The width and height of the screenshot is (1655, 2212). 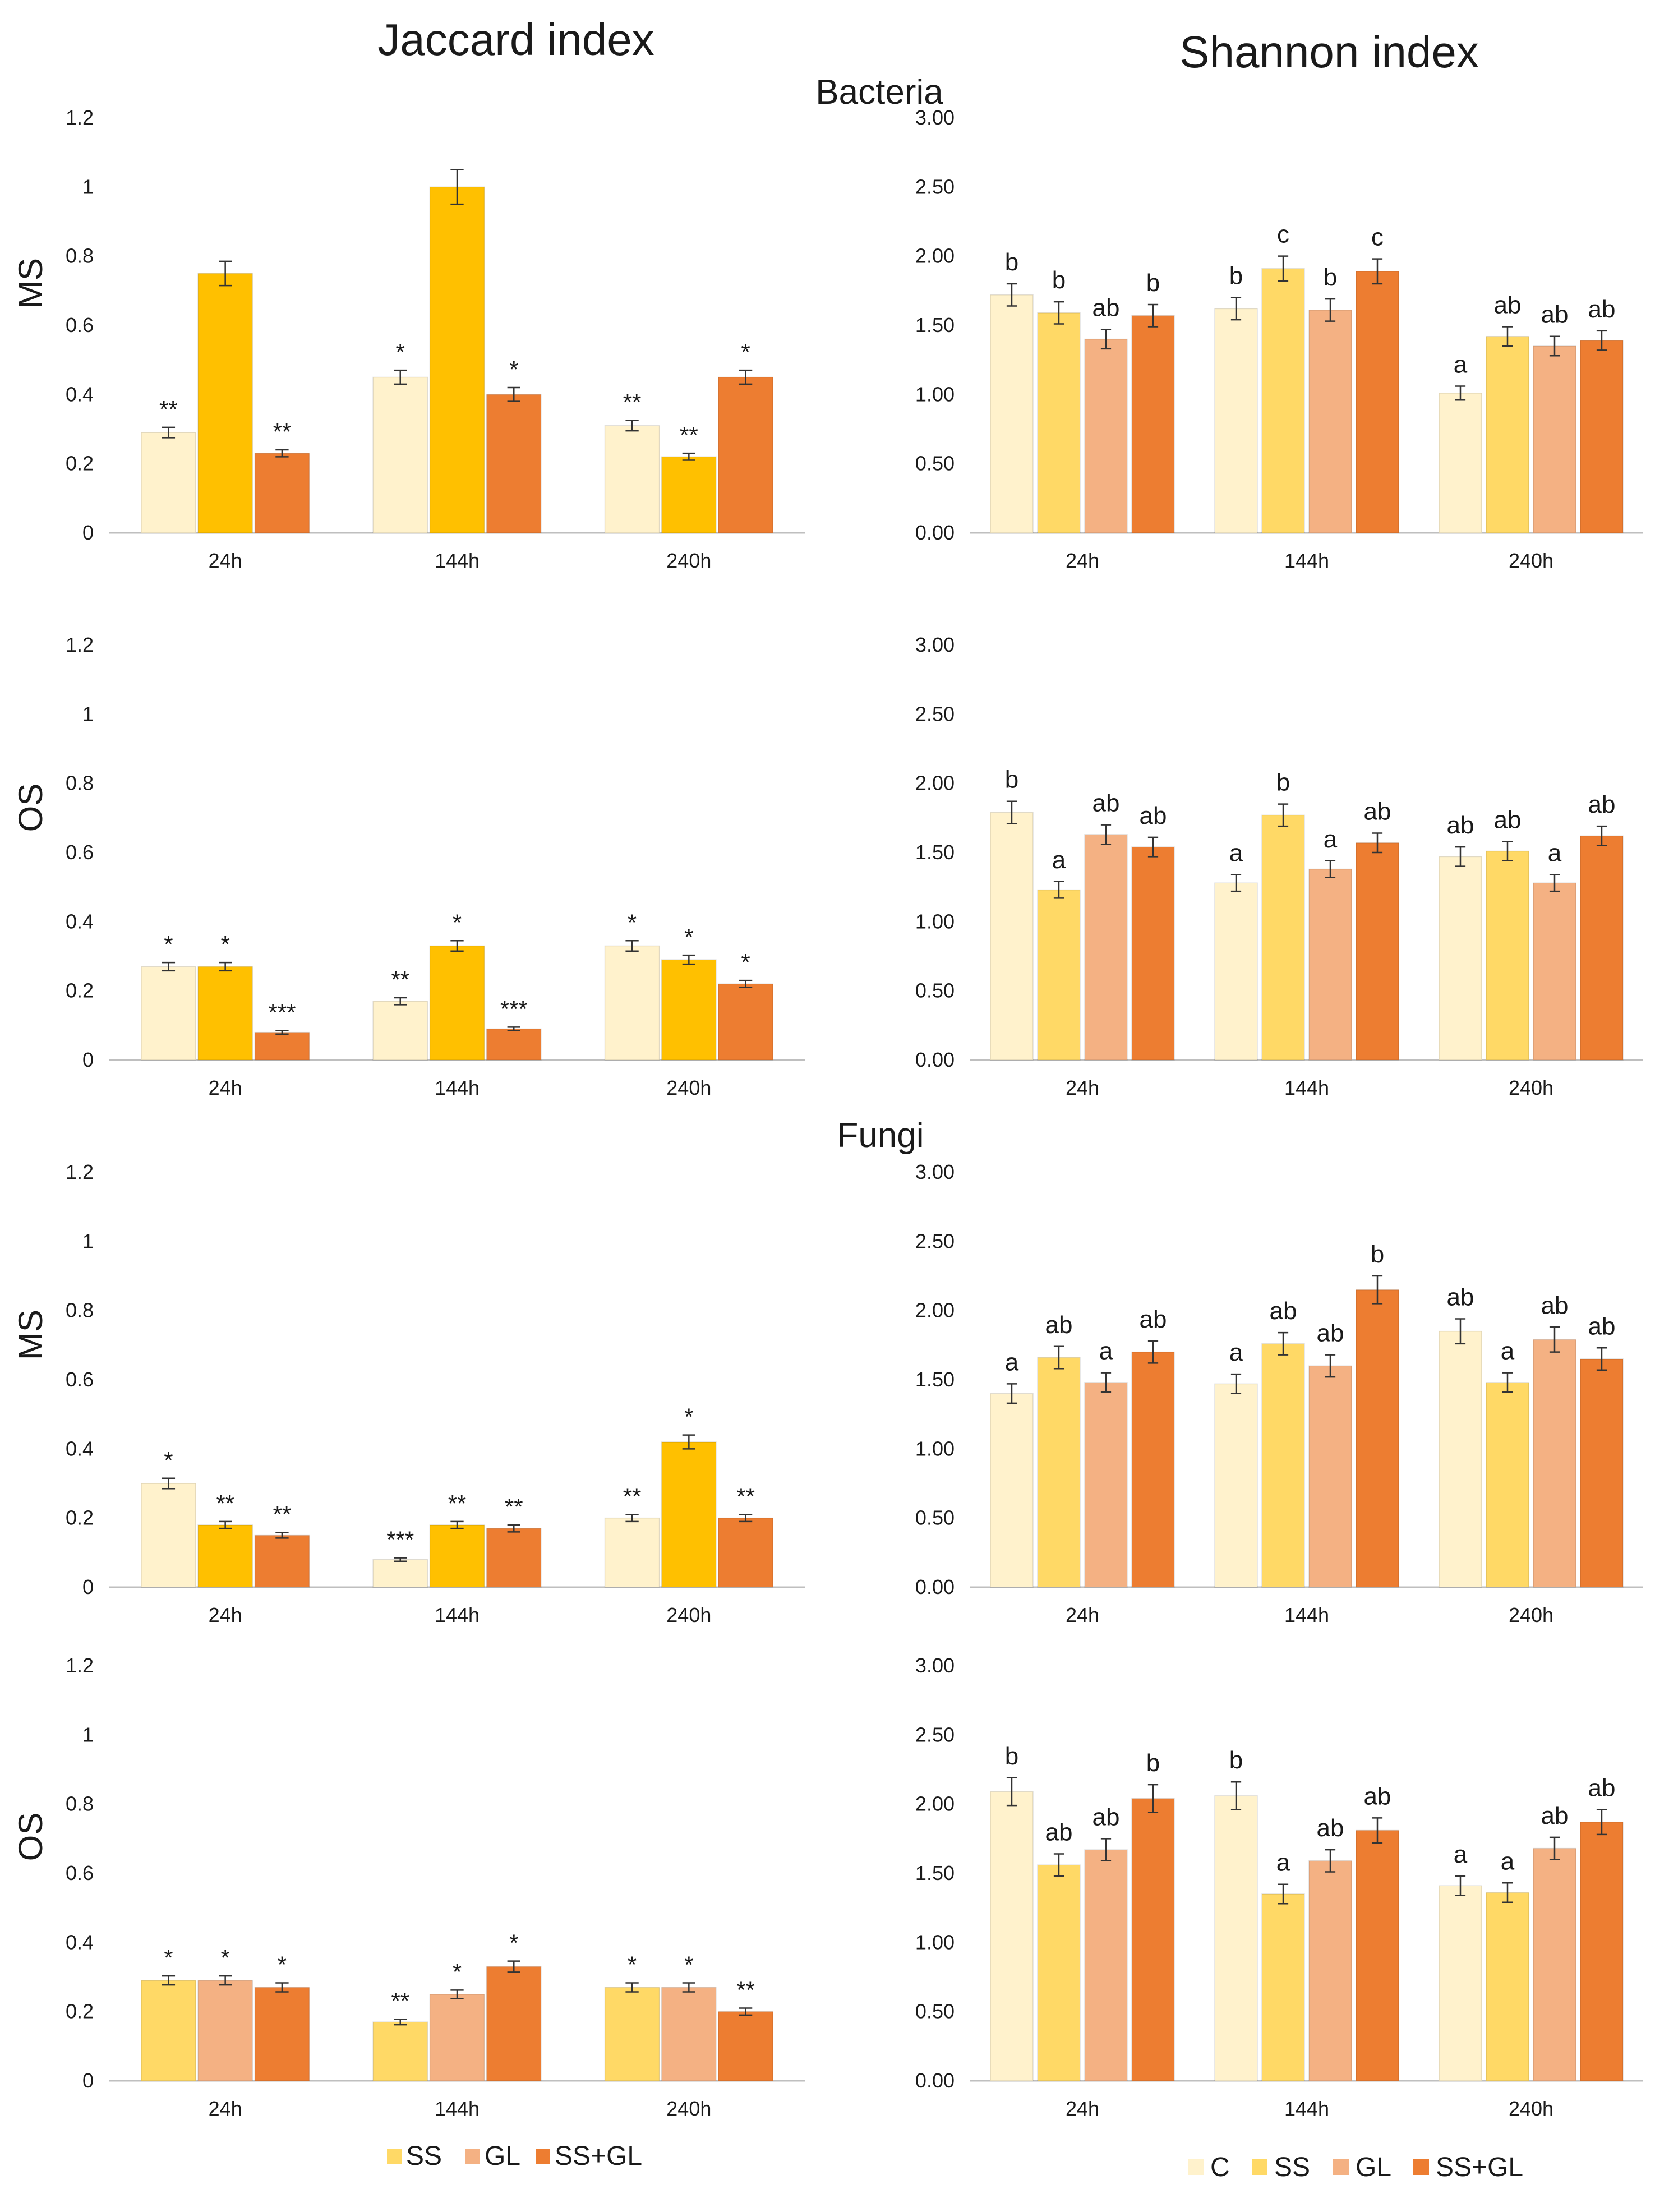 I want to click on row-label-bacteria-ms: MS, so click(x=30, y=283).